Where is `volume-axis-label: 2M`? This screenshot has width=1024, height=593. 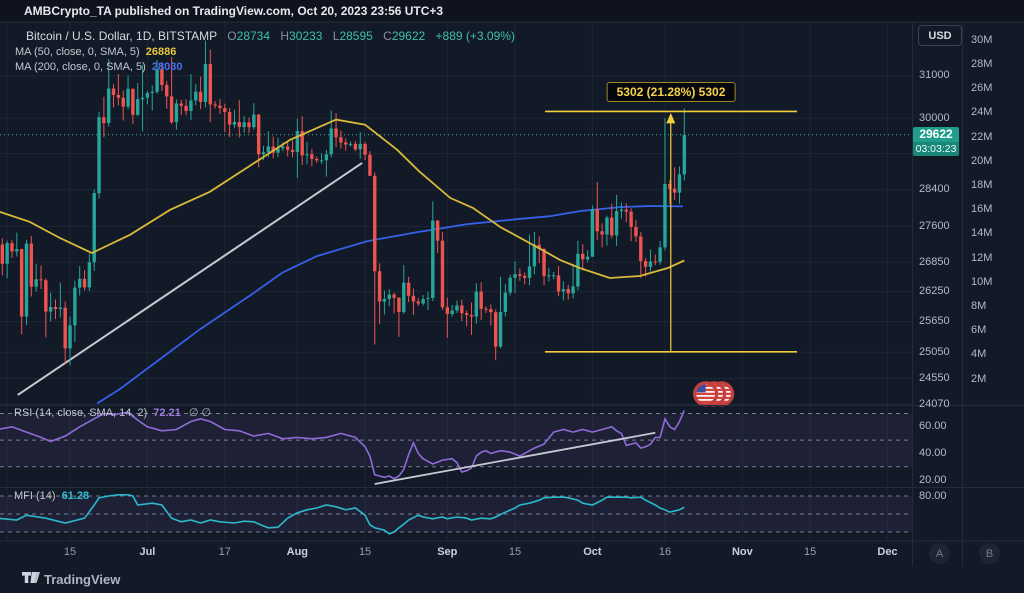 volume-axis-label: 2M is located at coordinates (979, 378).